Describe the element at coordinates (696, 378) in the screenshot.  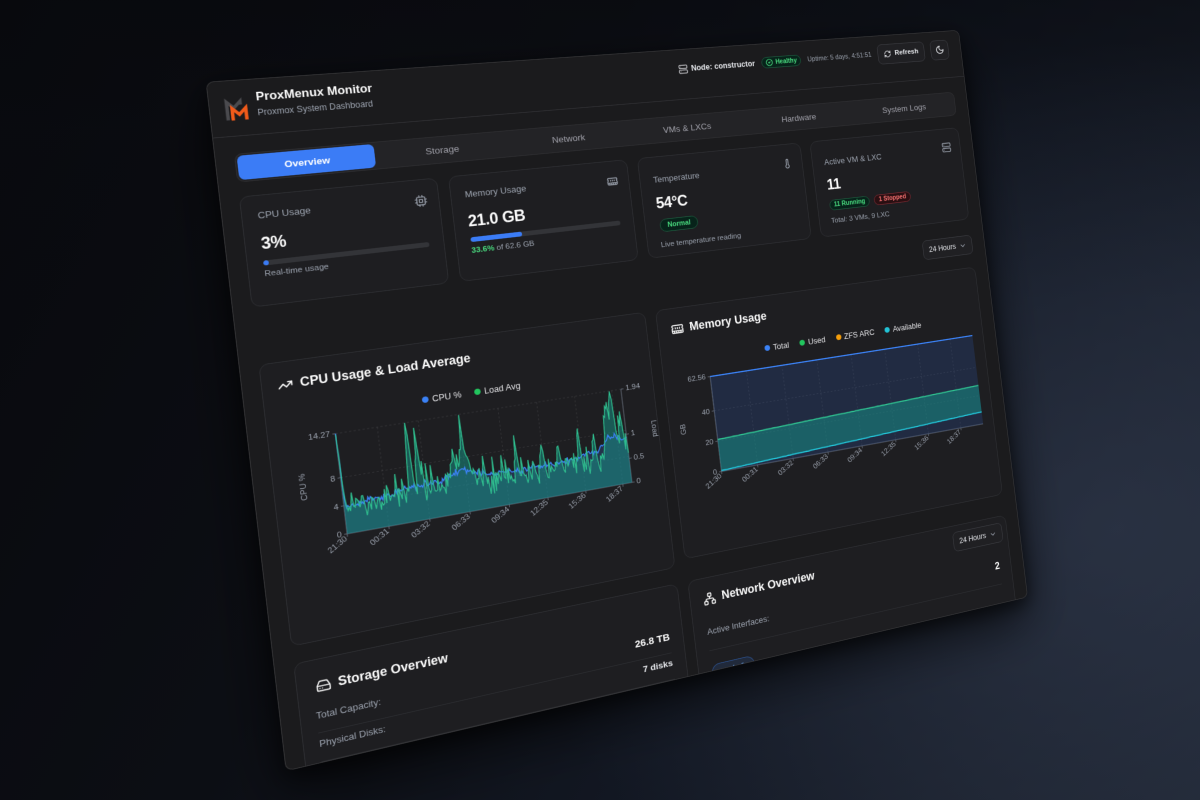
I see `svg-text: 62.56` at that location.